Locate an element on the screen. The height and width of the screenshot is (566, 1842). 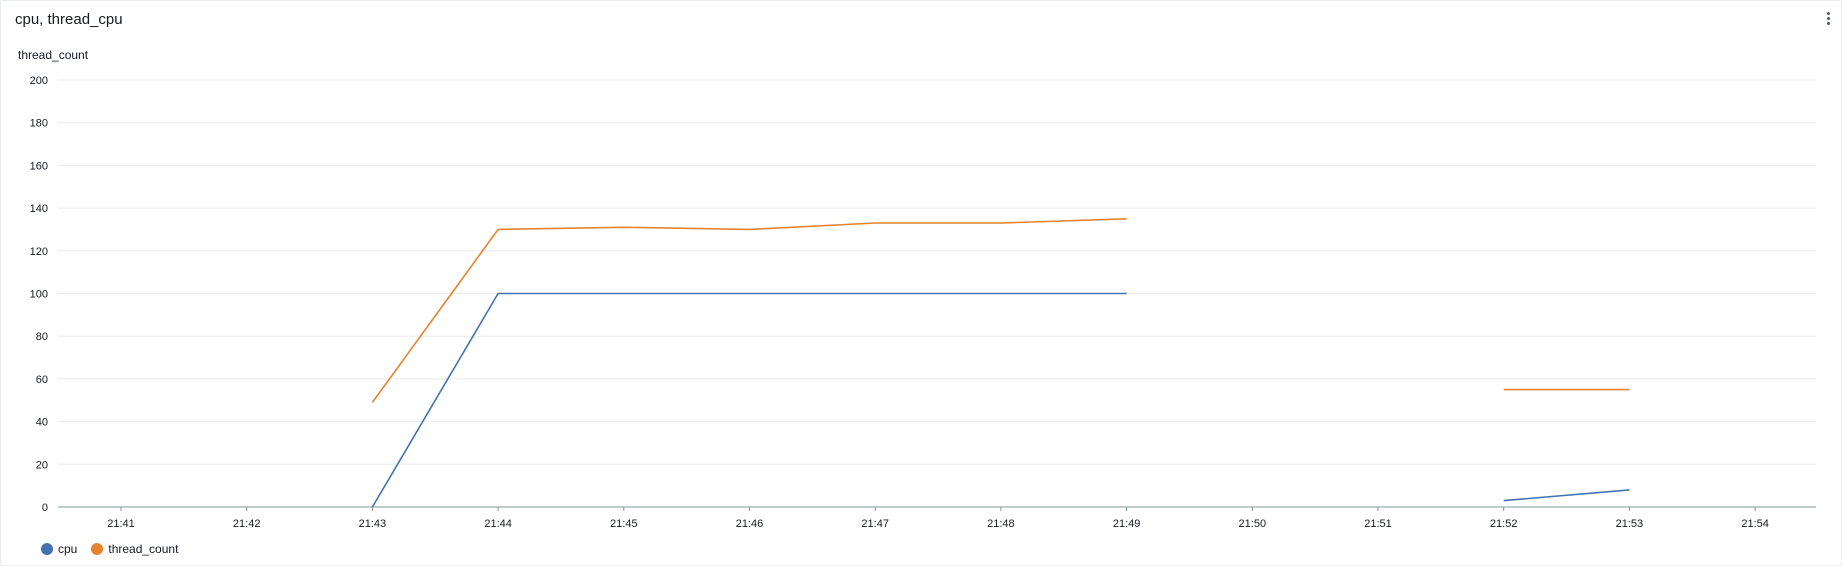
x-tick-label: 21:51 is located at coordinates (1378, 524).